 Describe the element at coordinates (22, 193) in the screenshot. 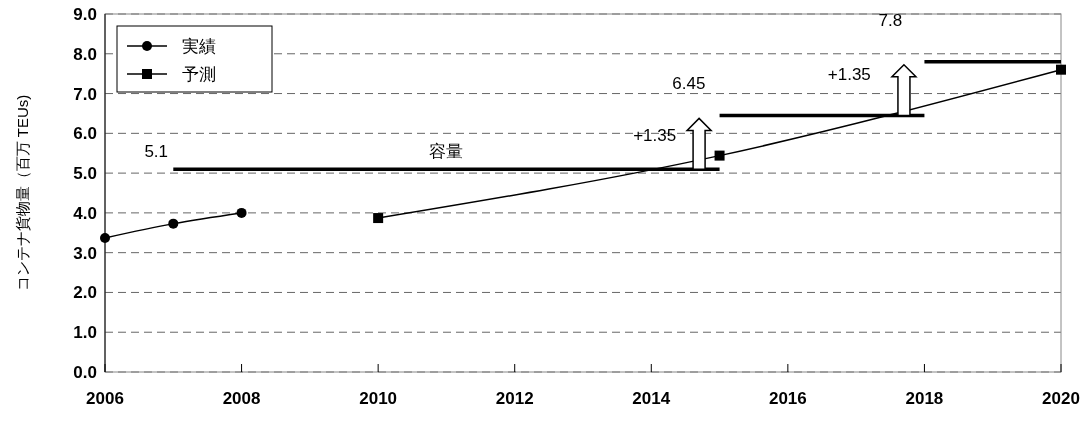

I see `y-axis-title: コンテナ貨物量（百万 TEUs)` at that location.